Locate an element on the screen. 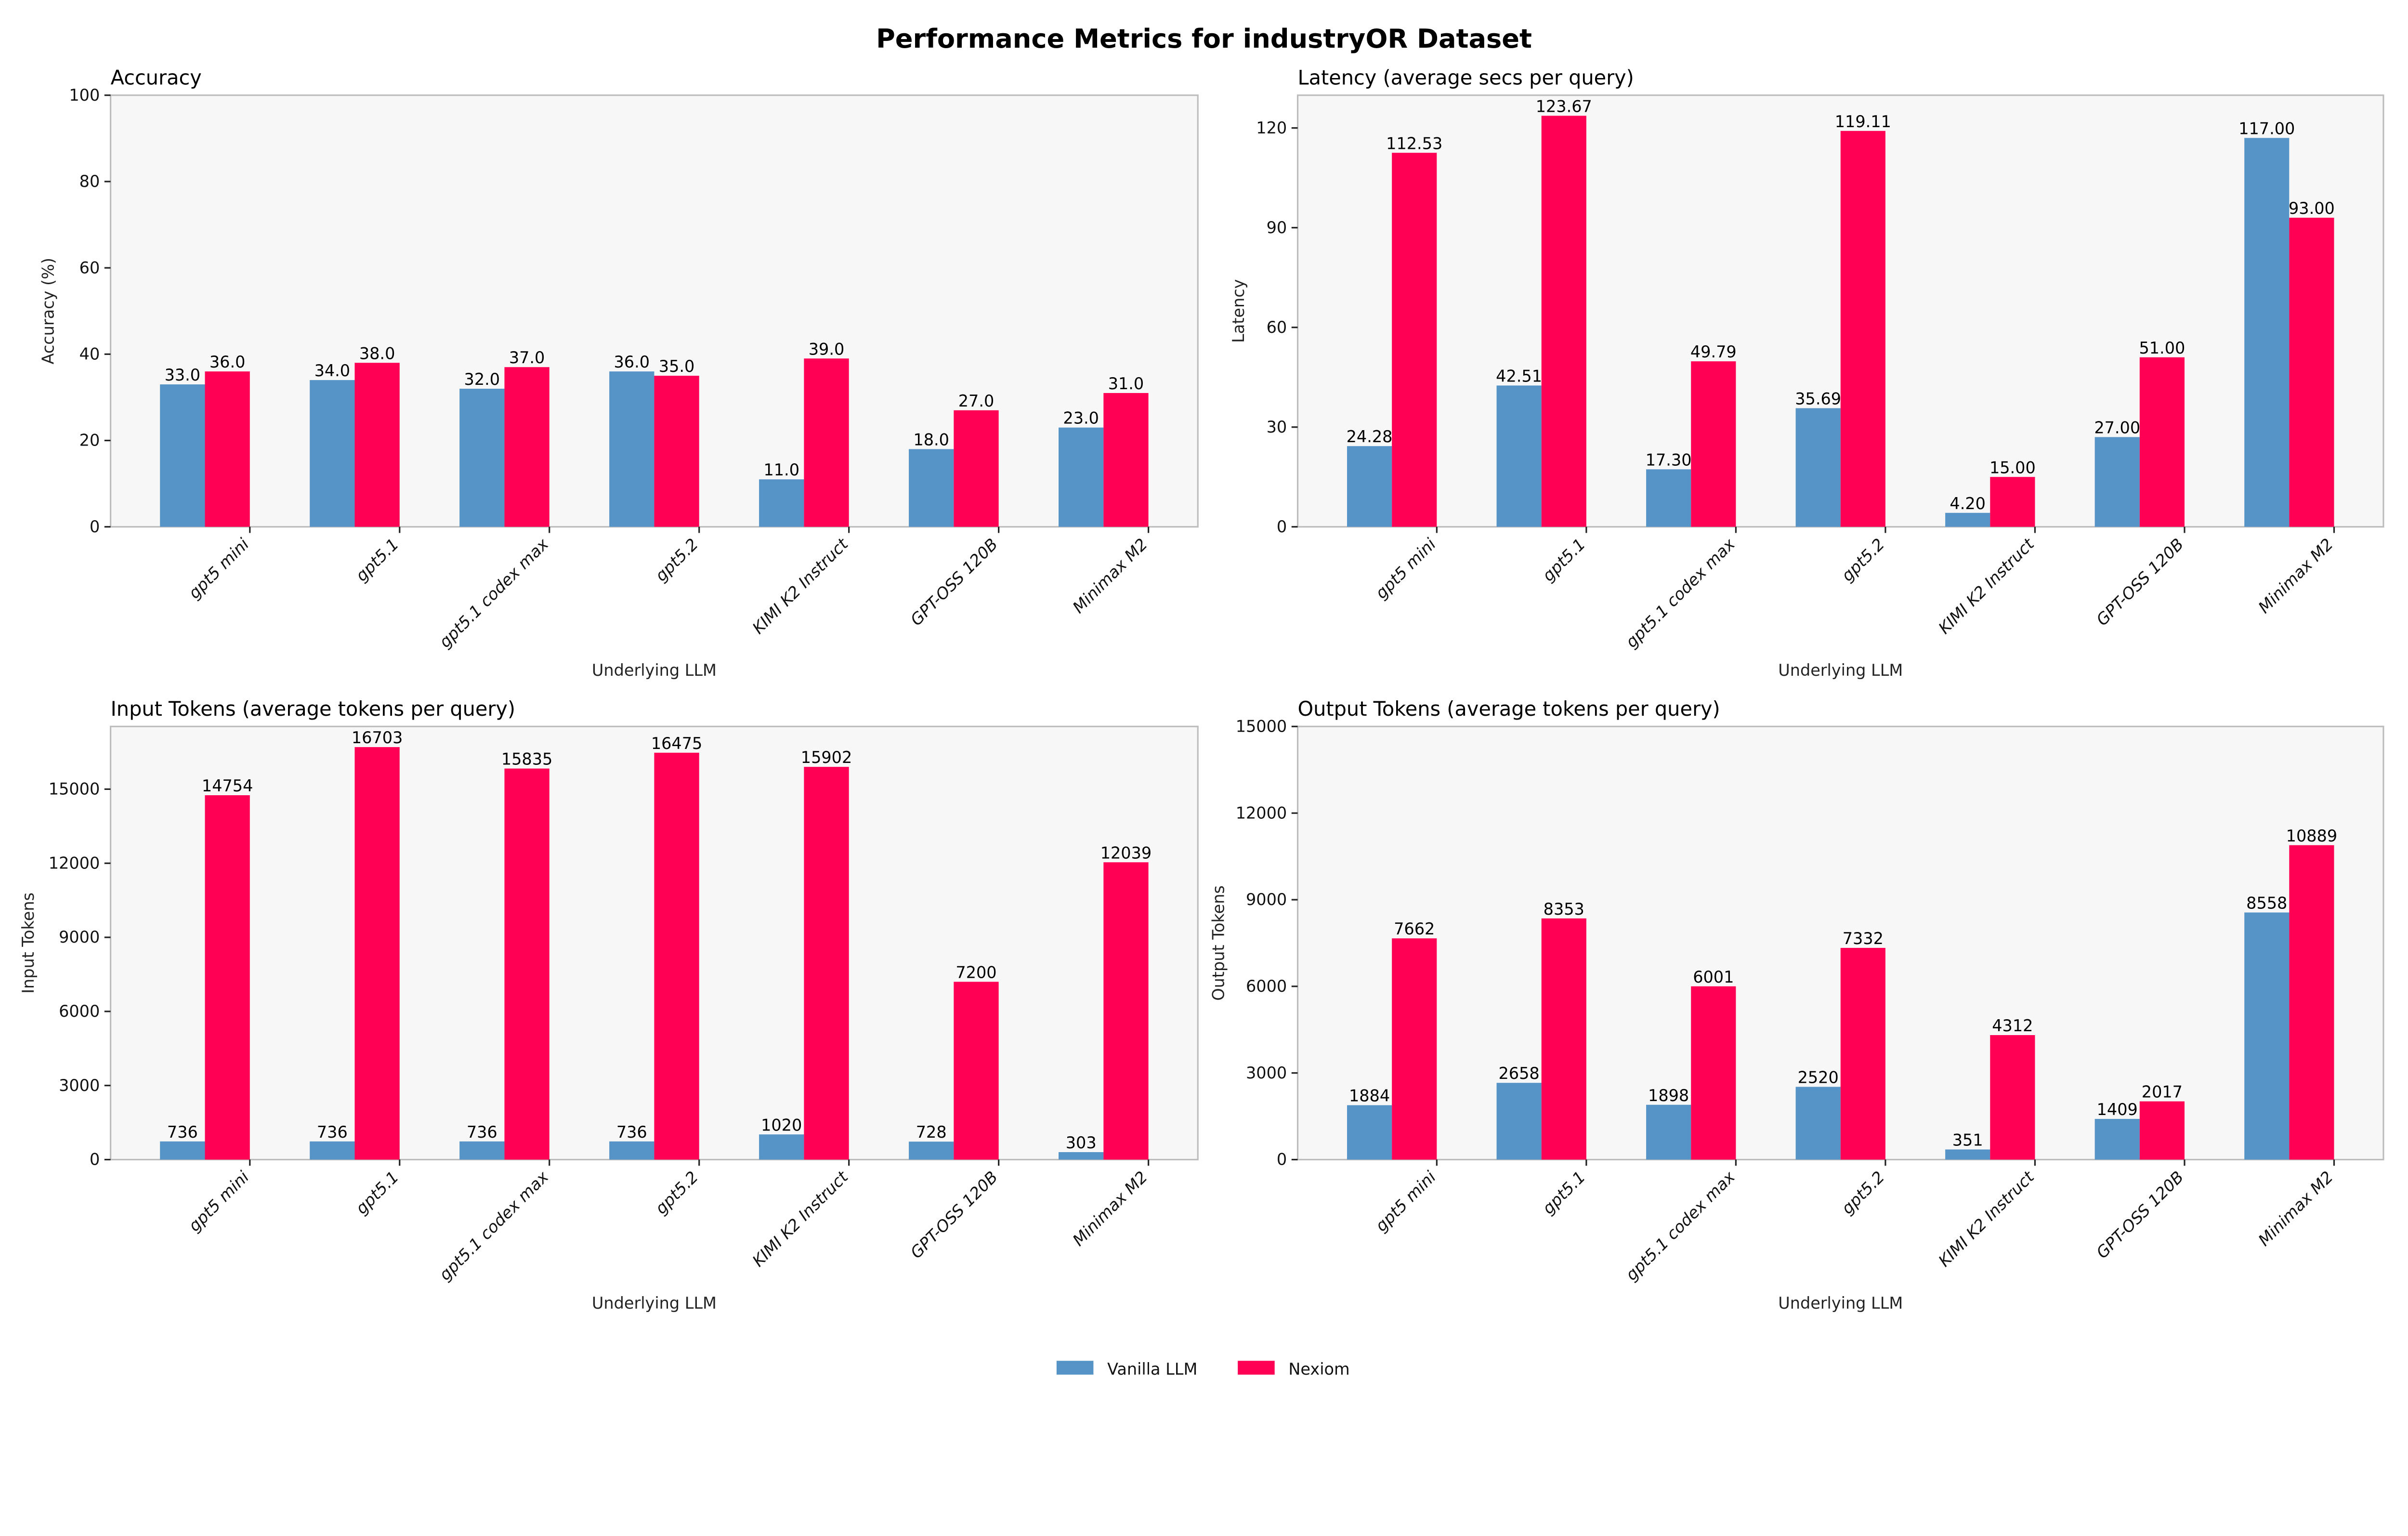 The image size is (2408, 1536). bar-value-label: 34.0 is located at coordinates (332, 370).